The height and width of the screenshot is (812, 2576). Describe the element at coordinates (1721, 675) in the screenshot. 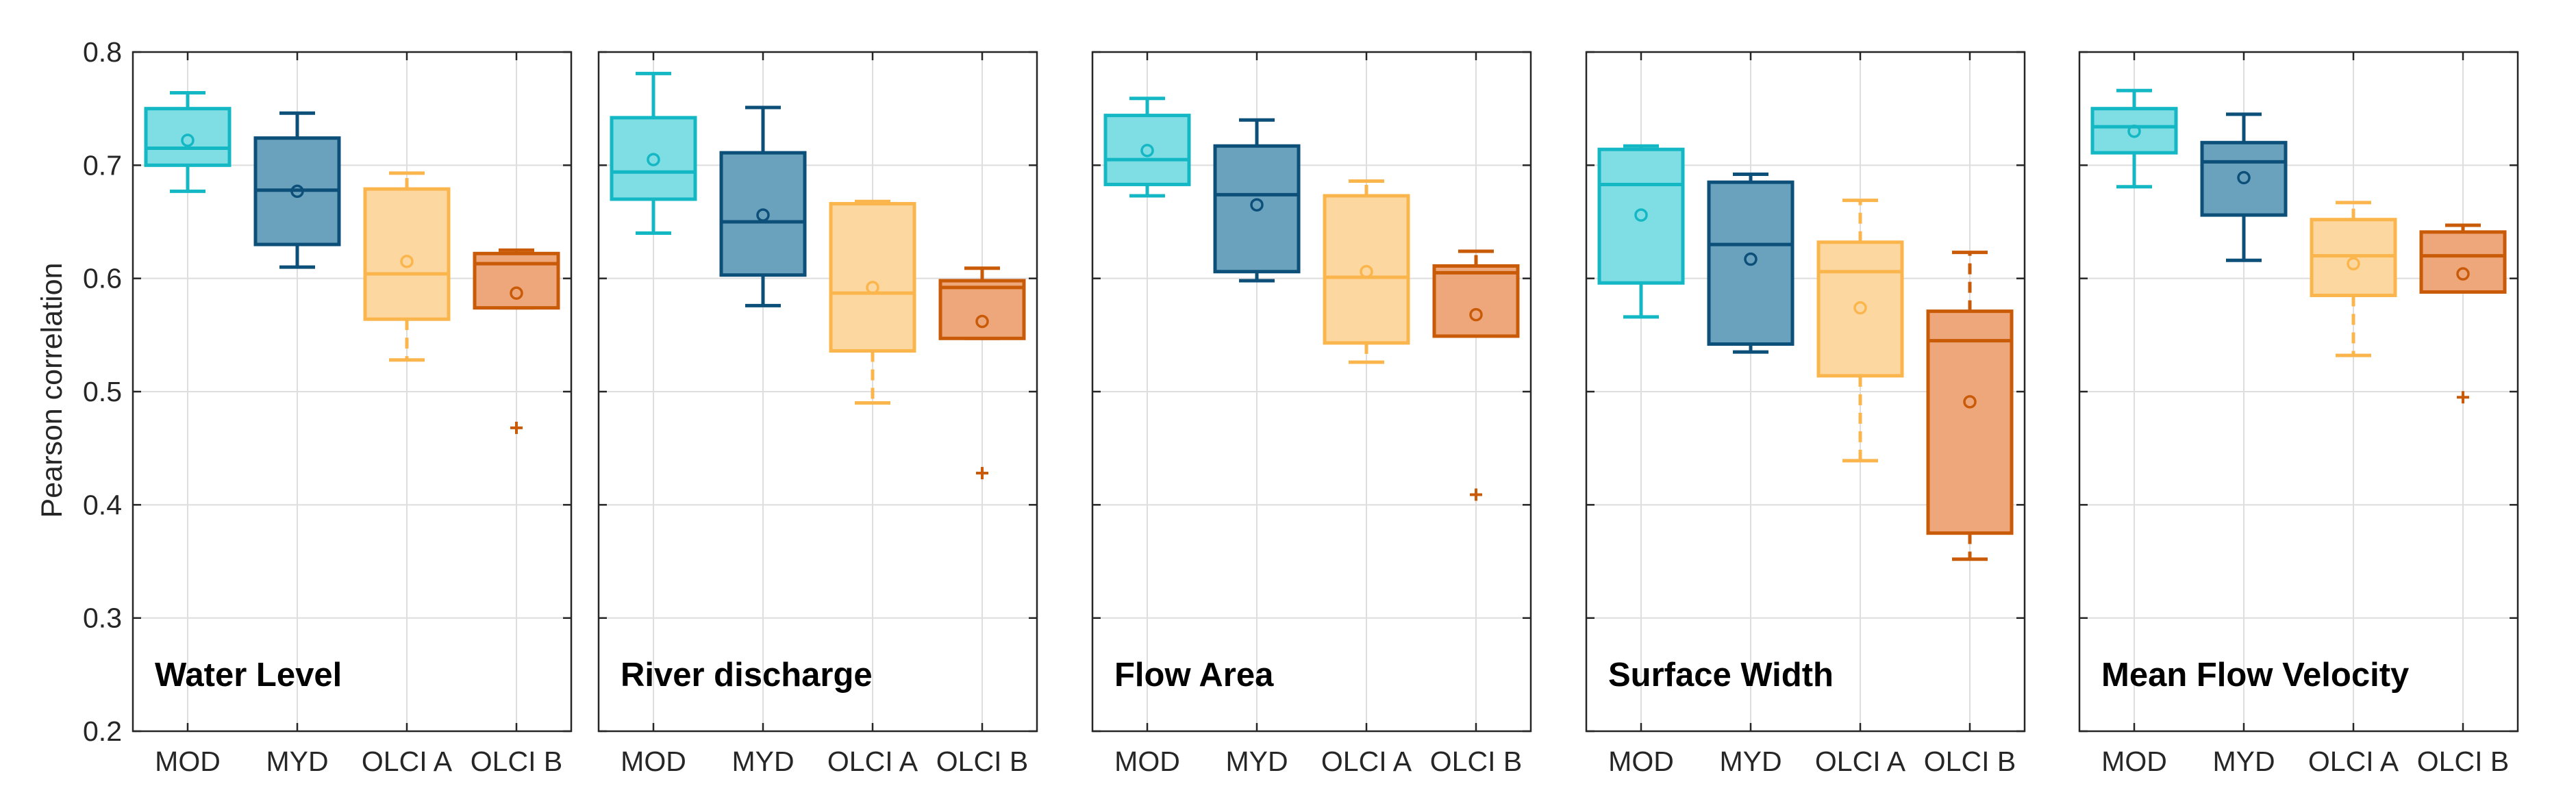

I see `panel-title: Surface Width` at that location.